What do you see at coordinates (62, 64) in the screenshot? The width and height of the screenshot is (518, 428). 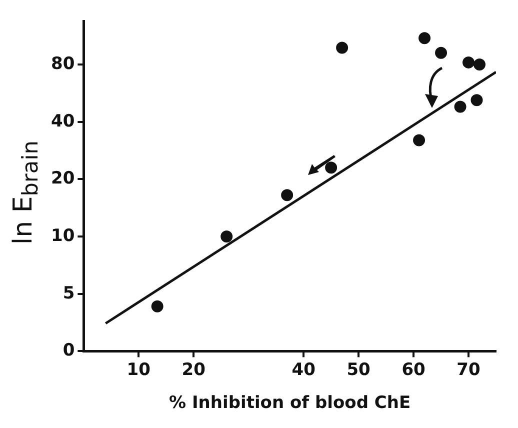 I see `y-tick-label: 80` at bounding box center [62, 64].